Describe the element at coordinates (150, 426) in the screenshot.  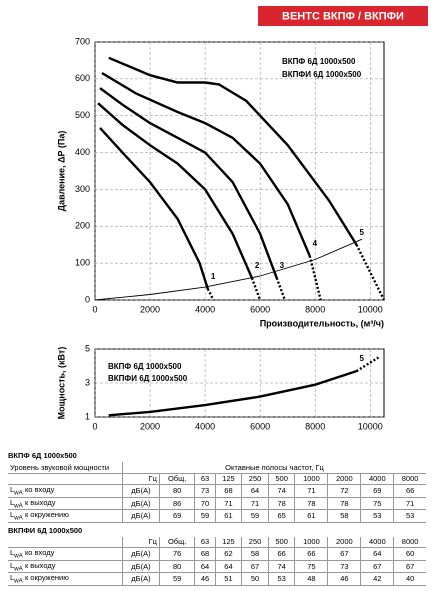
I see `x-tick-label: 2000` at that location.